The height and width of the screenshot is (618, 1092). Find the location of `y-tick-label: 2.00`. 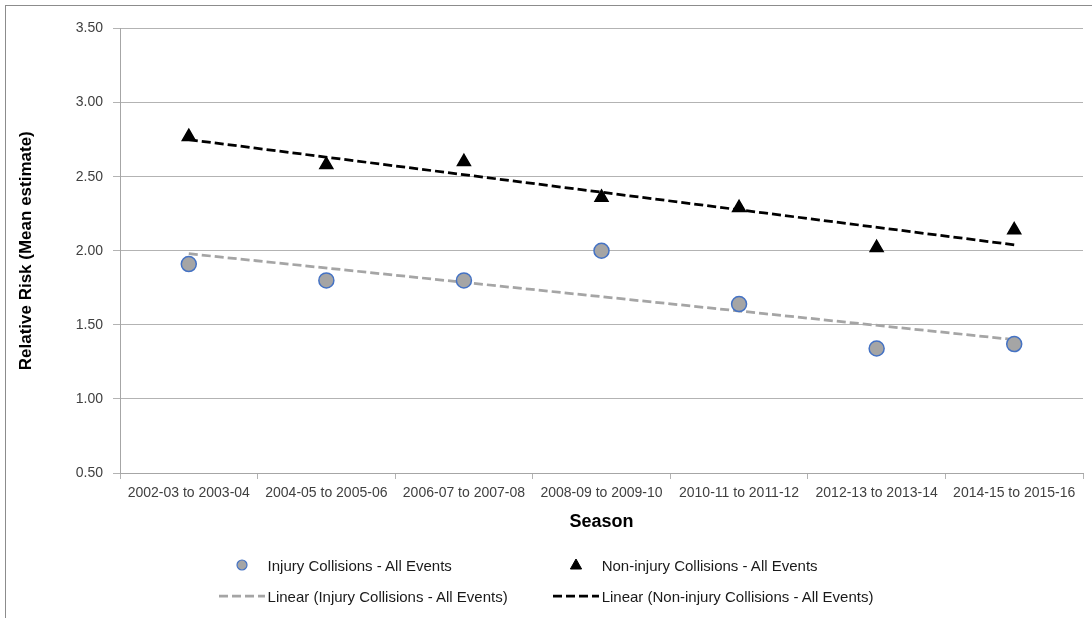

y-tick-label: 2.00 is located at coordinates (89, 249).